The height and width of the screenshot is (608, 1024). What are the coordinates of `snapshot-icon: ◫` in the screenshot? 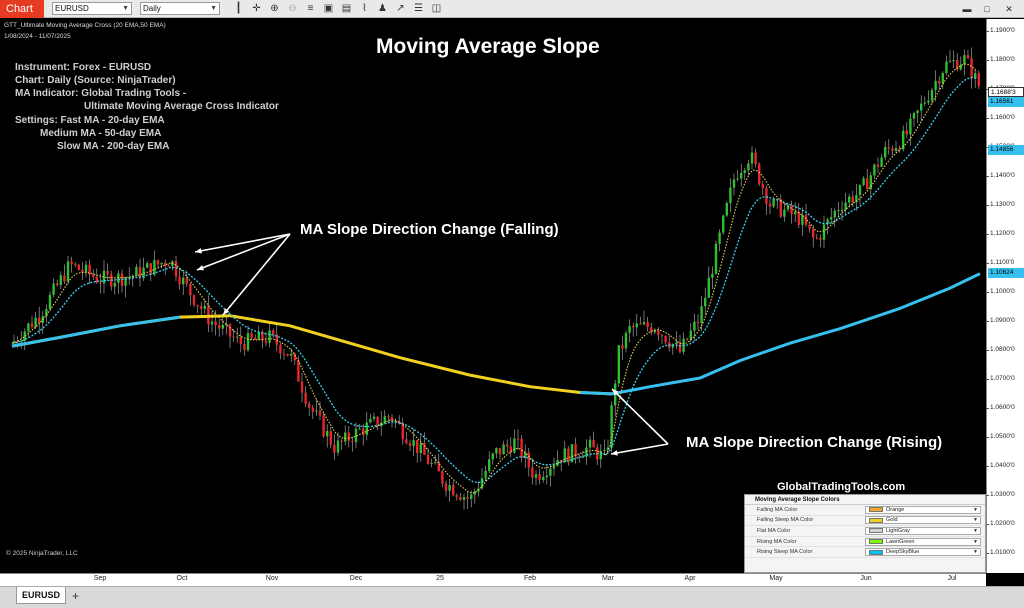 It's located at (436, 8).